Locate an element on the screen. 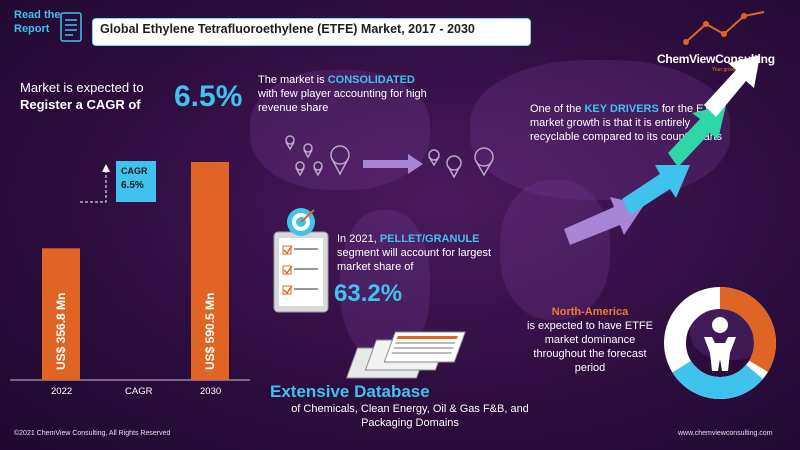  market-bar-chart is located at coordinates (130, 271).